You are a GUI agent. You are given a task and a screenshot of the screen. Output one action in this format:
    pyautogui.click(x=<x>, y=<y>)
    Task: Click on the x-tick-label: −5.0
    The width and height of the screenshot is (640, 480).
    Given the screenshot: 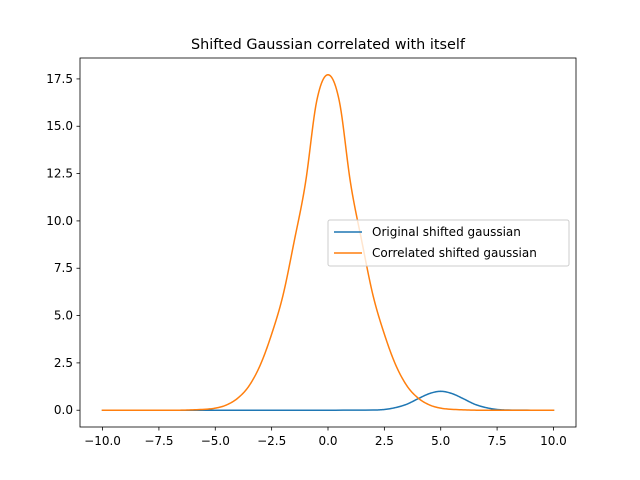 What is the action you would take?
    pyautogui.click(x=215, y=441)
    